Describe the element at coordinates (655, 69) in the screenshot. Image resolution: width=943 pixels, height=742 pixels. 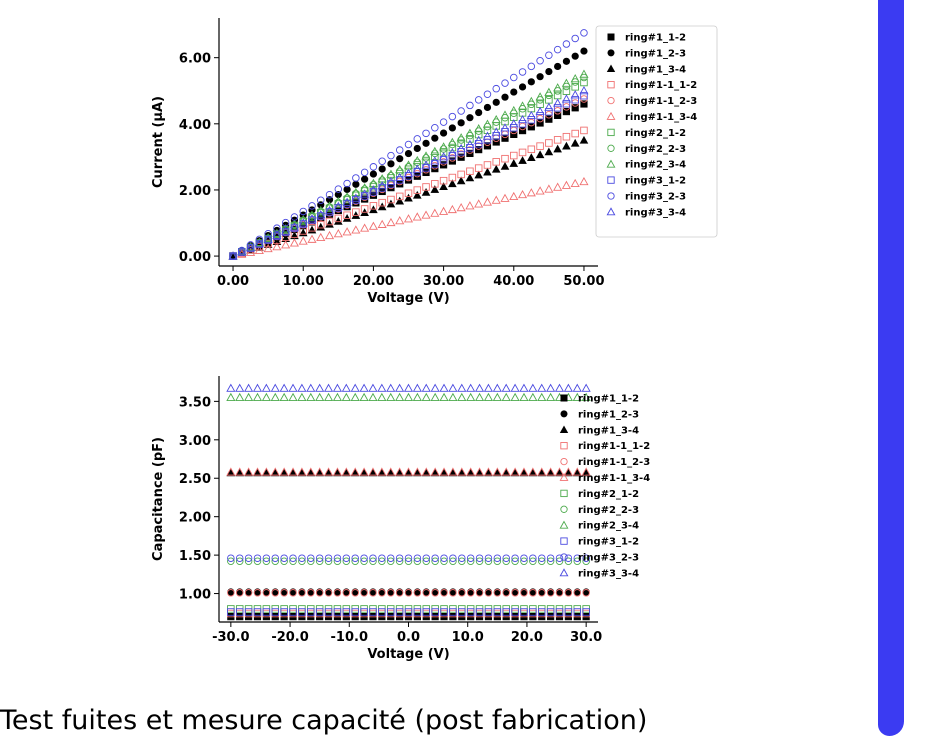
I see `legend-label: ring#1_3-4` at that location.